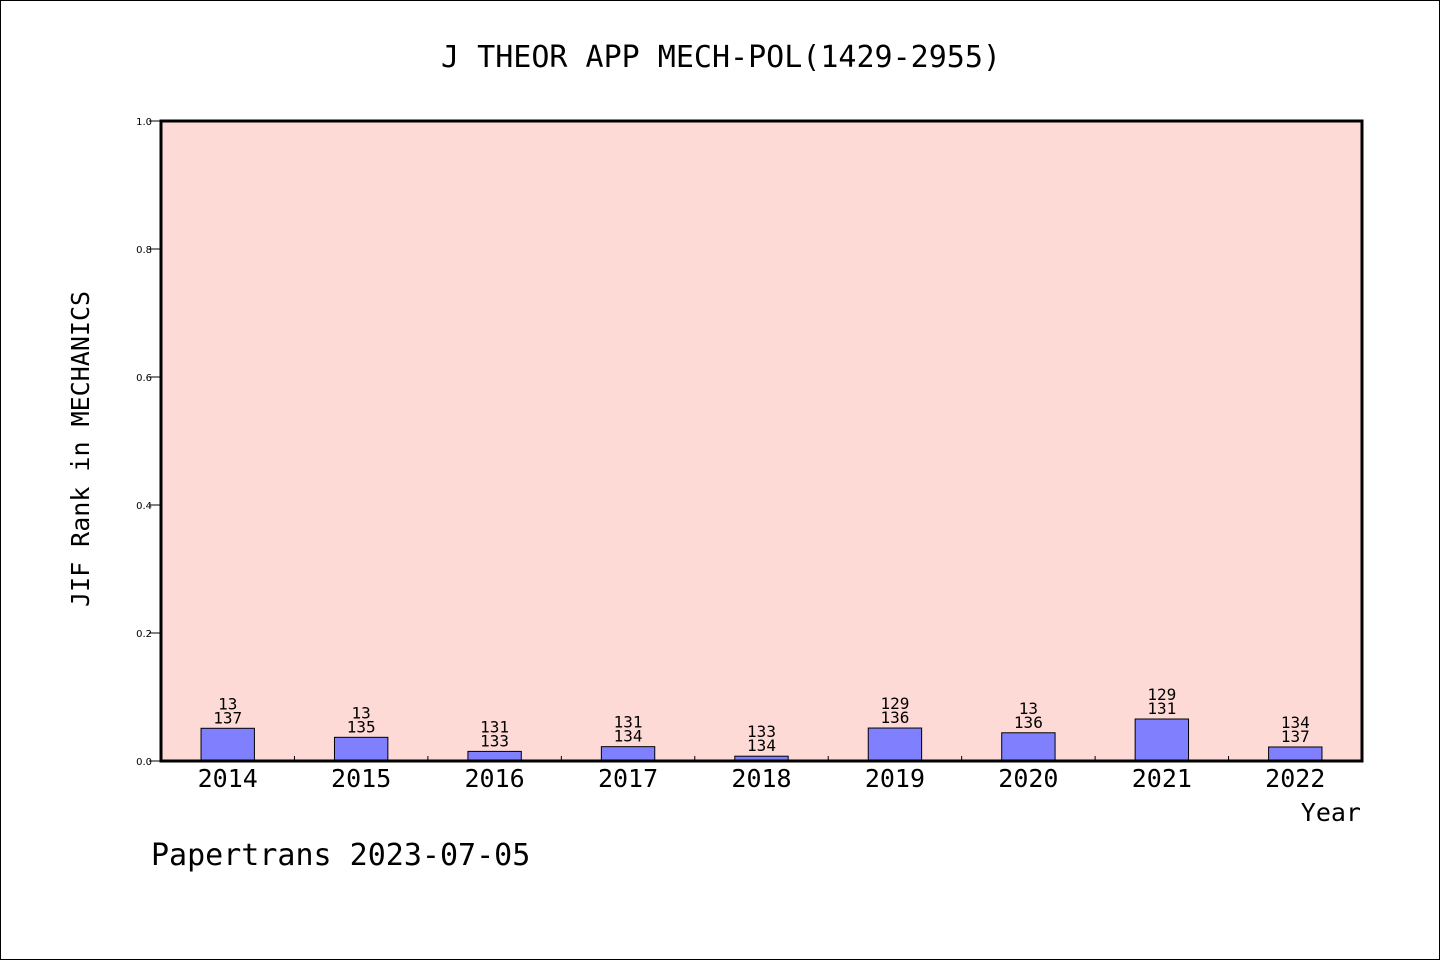  Describe the element at coordinates (1028, 778) in the screenshot. I see `x-tick-label-2020: 2020` at that location.